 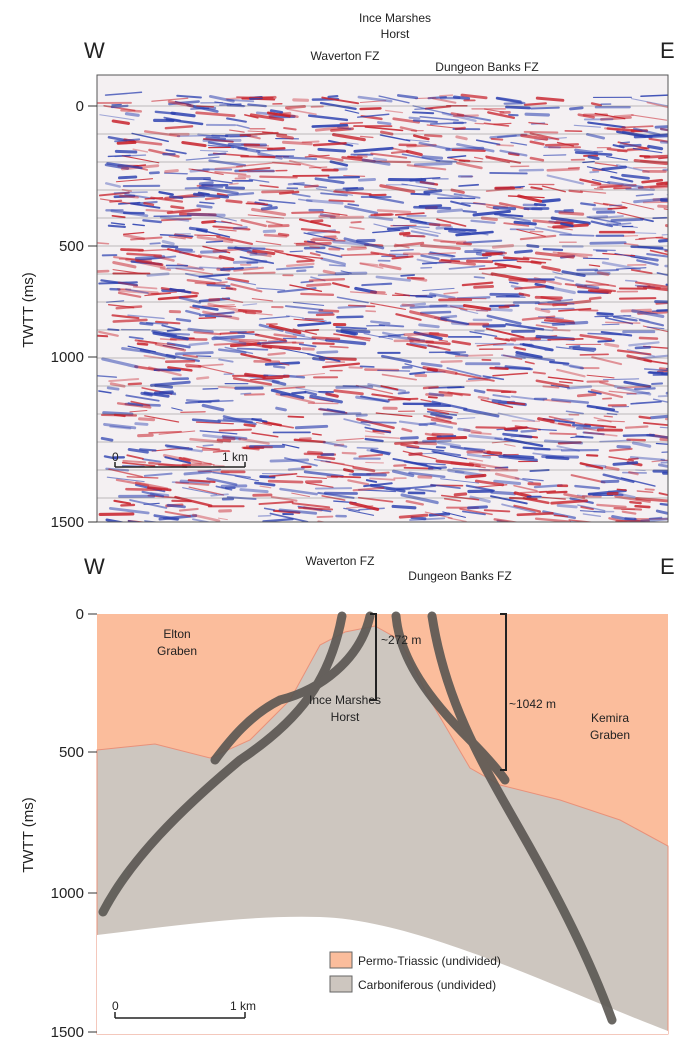 What do you see at coordinates (486, 67) in the screenshot?
I see `fault-label: Dungeon Banks FZ` at bounding box center [486, 67].